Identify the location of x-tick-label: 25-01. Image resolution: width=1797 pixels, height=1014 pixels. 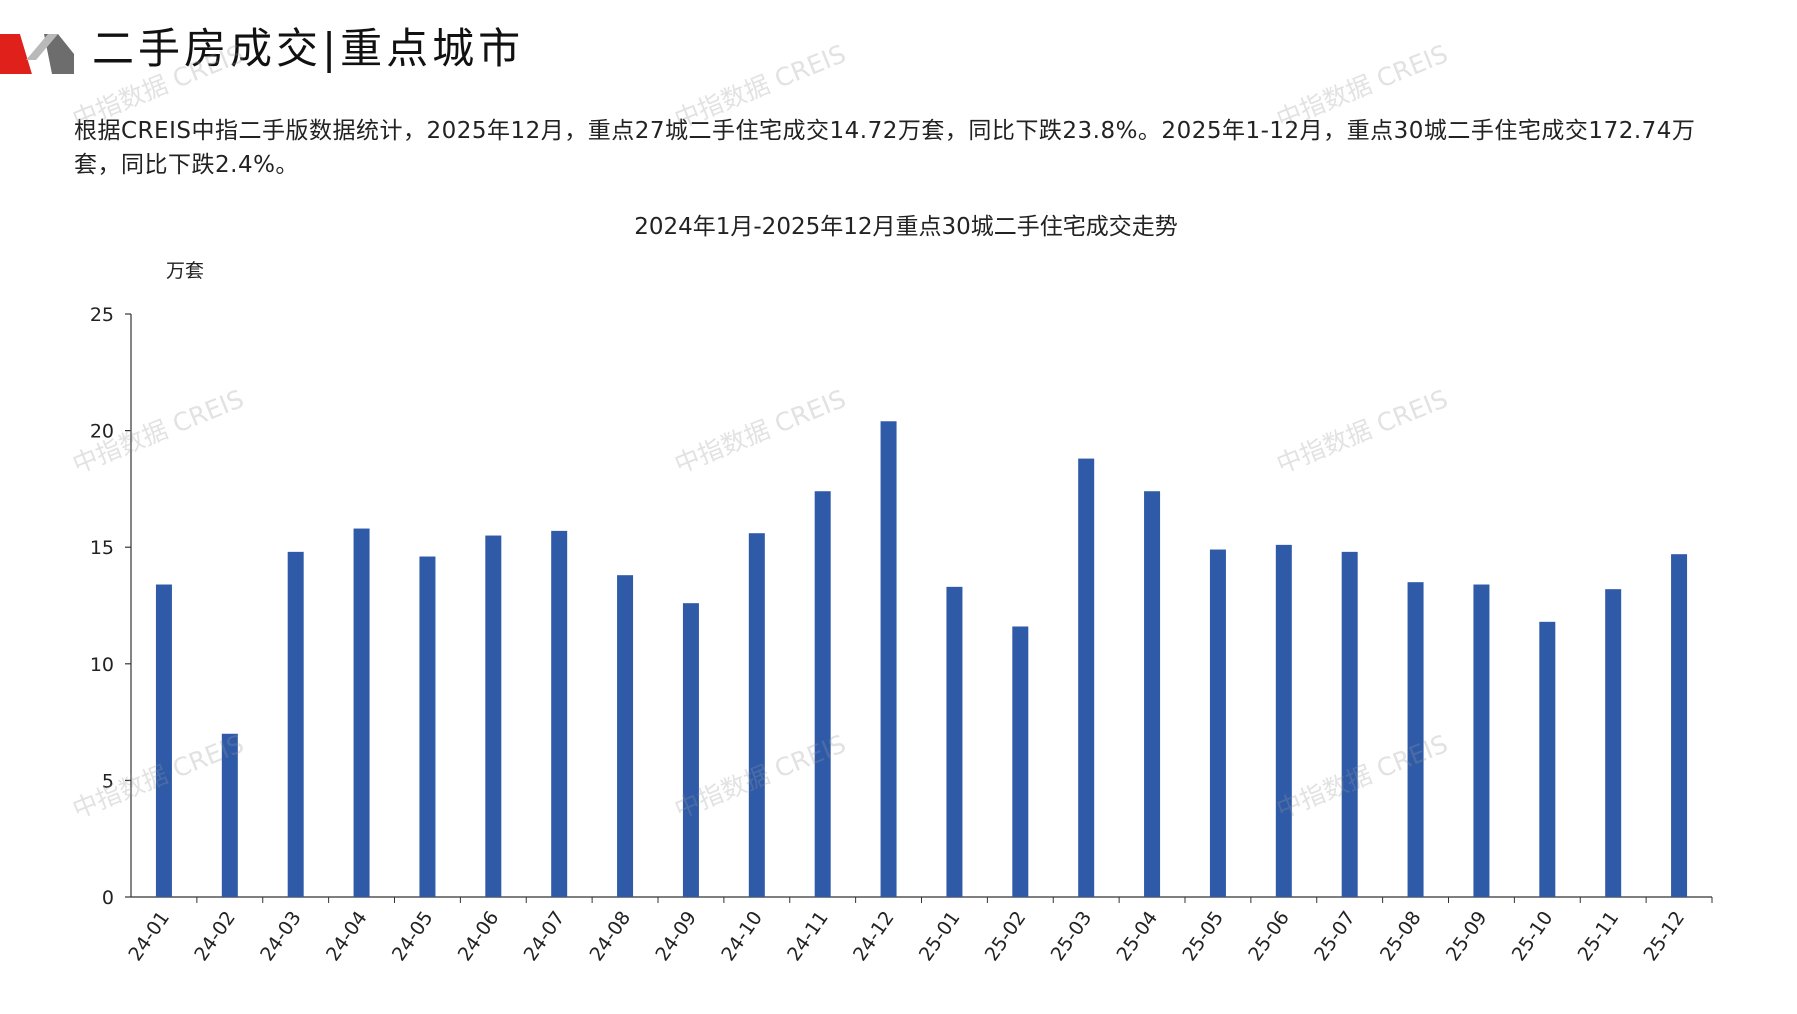
(940, 936).